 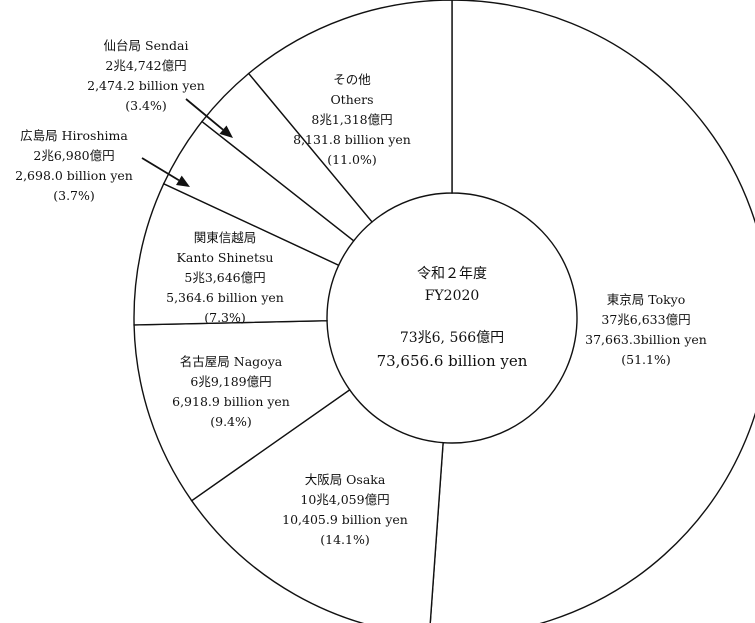 I want to click on sendai-arrow, so click(x=209, y=118).